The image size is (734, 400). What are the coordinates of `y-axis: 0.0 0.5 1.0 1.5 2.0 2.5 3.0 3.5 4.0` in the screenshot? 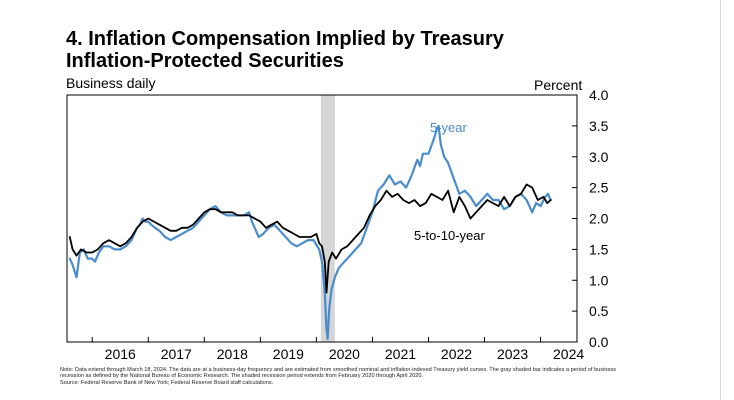 It's located at (590, 218).